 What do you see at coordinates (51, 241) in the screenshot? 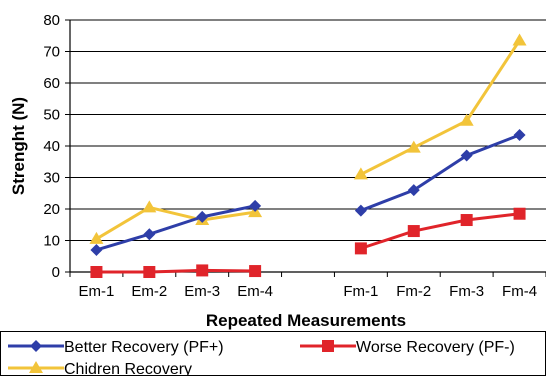
I see `y-tick-label: 10` at bounding box center [51, 241].